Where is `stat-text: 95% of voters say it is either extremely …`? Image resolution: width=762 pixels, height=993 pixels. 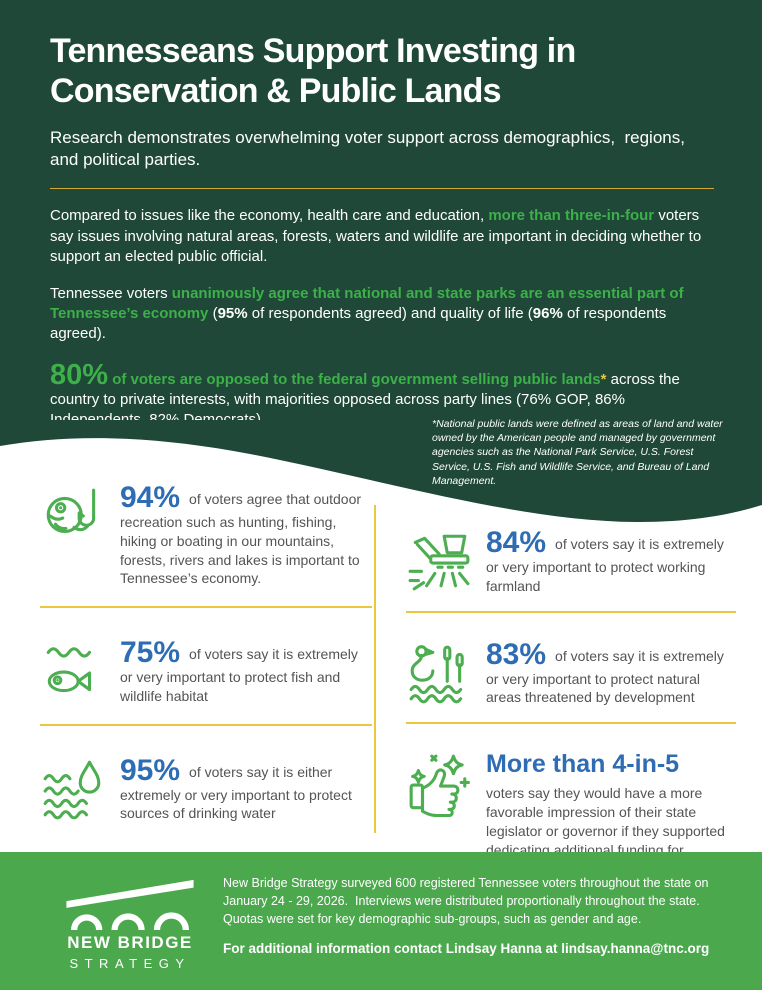 stat-text: 95% of voters say it is either extremely … is located at coordinates (246, 788).